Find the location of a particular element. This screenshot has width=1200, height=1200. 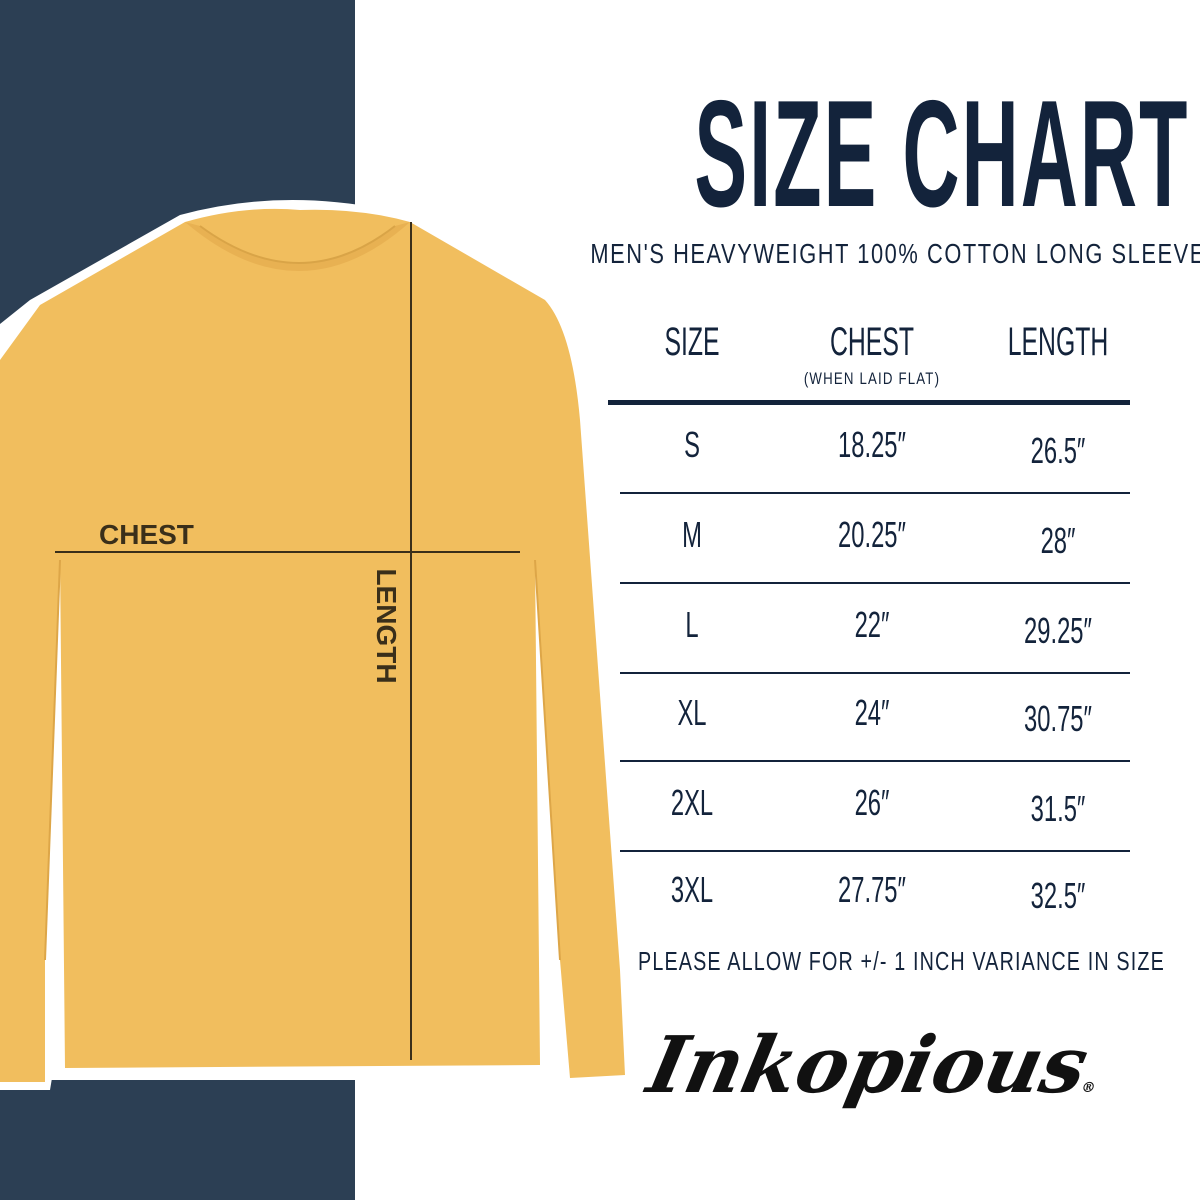

cell-length: 26.5″ is located at coordinates (1058, 450).